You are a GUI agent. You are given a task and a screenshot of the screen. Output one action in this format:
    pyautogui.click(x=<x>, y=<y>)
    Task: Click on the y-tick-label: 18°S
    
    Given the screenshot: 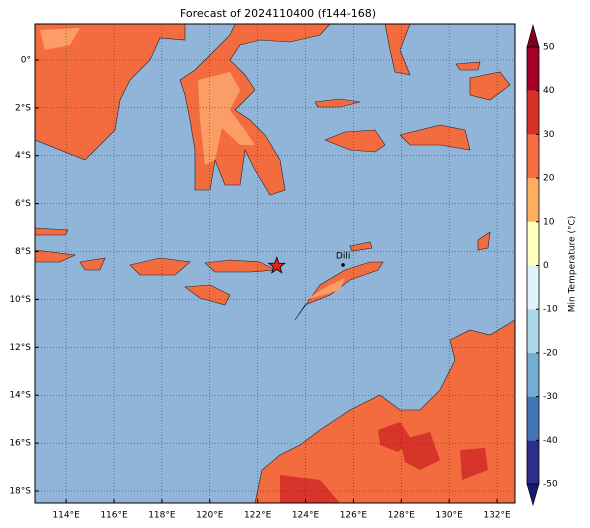 What is the action you would take?
    pyautogui.click(x=20, y=492)
    